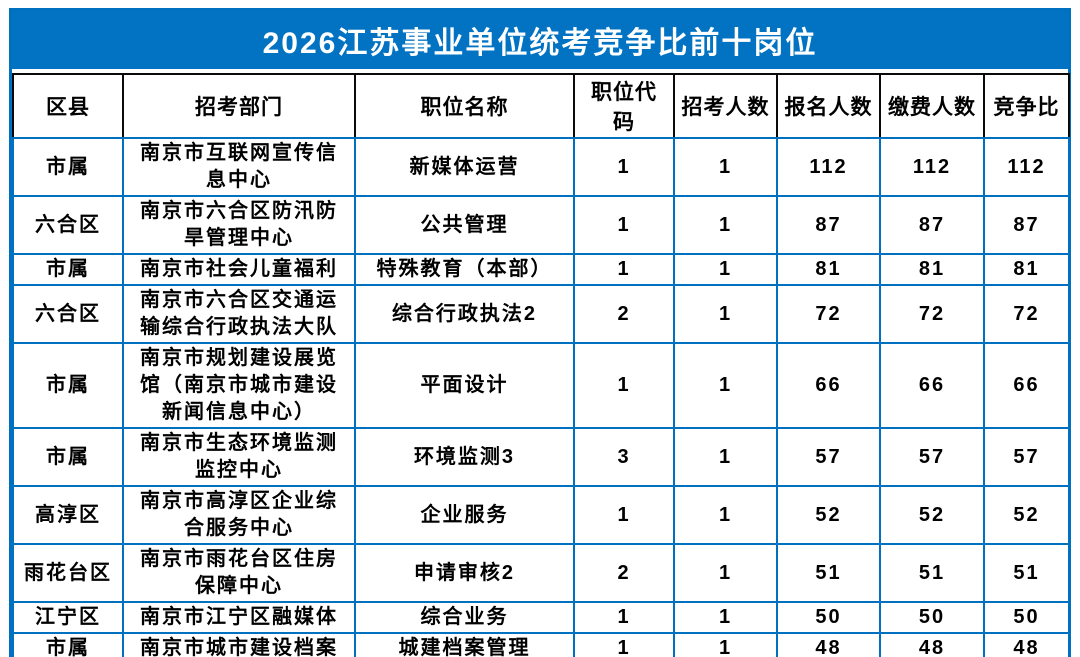 The image size is (1080, 657). Describe the element at coordinates (68, 617) in the screenshot. I see `cell-district: 江宁区` at that location.